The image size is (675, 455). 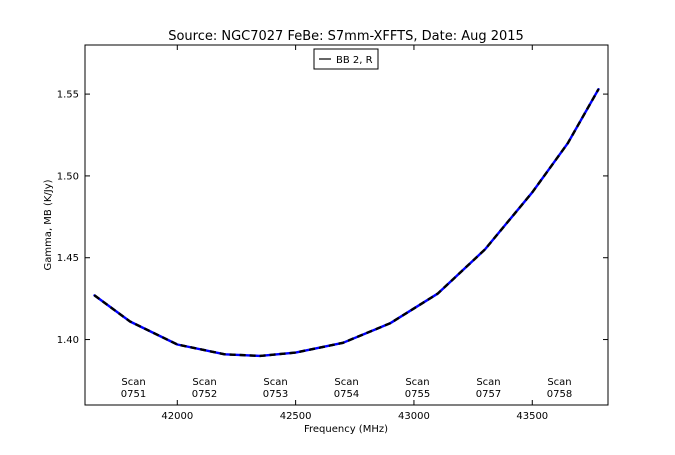 I want to click on scan-number: 0752, so click(x=204, y=394).